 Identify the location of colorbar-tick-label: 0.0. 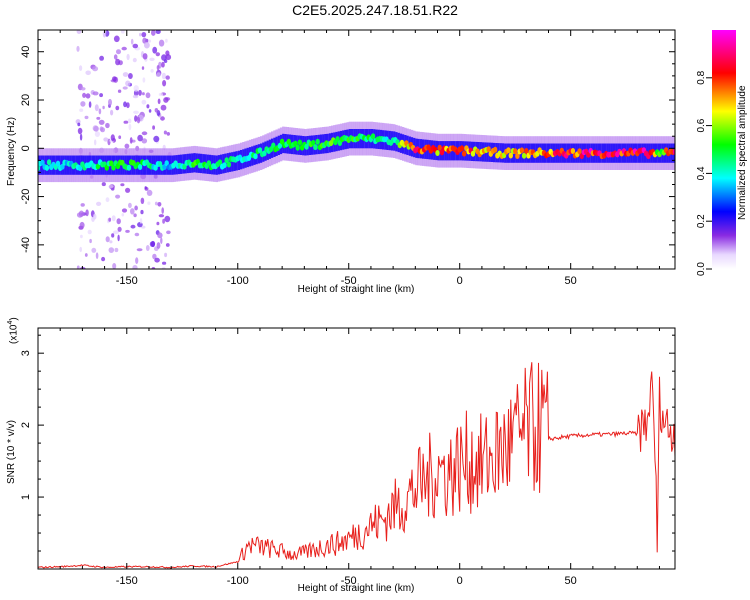
(701, 269).